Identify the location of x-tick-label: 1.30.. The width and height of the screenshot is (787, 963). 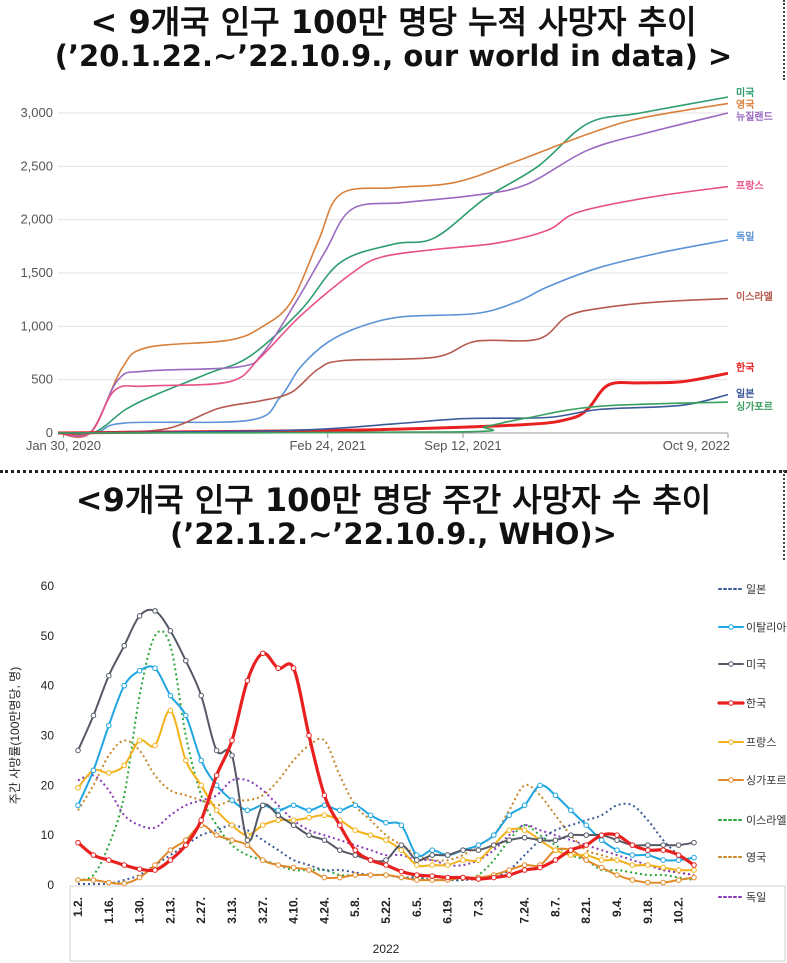
(140, 910).